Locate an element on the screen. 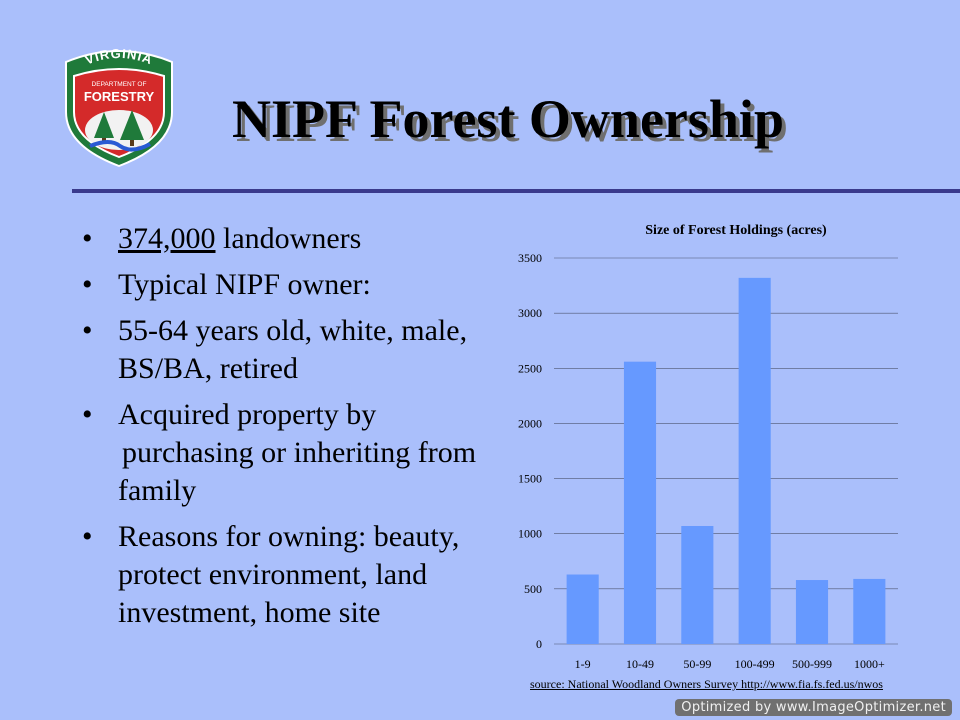 This screenshot has width=960, height=720. x-tick-label: 1-9 is located at coordinates (583, 664).